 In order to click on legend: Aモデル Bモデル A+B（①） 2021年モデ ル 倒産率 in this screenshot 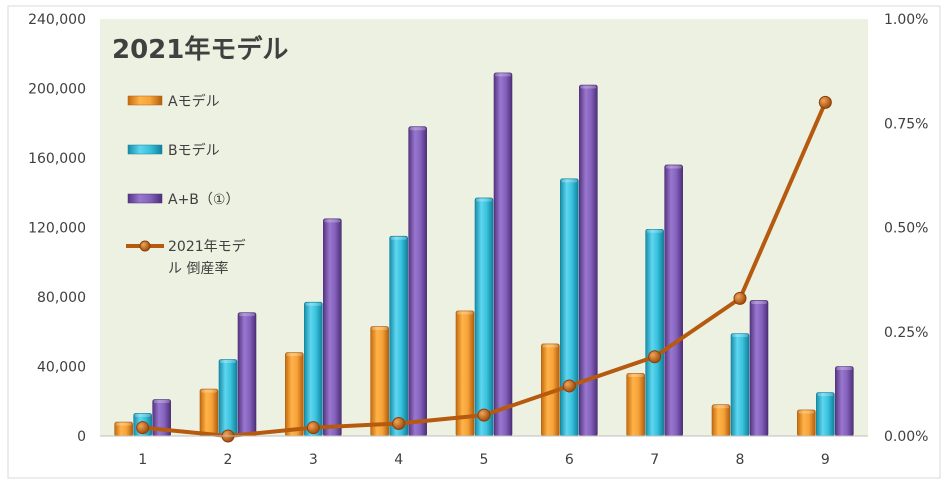, I will do `click(186, 185)`.